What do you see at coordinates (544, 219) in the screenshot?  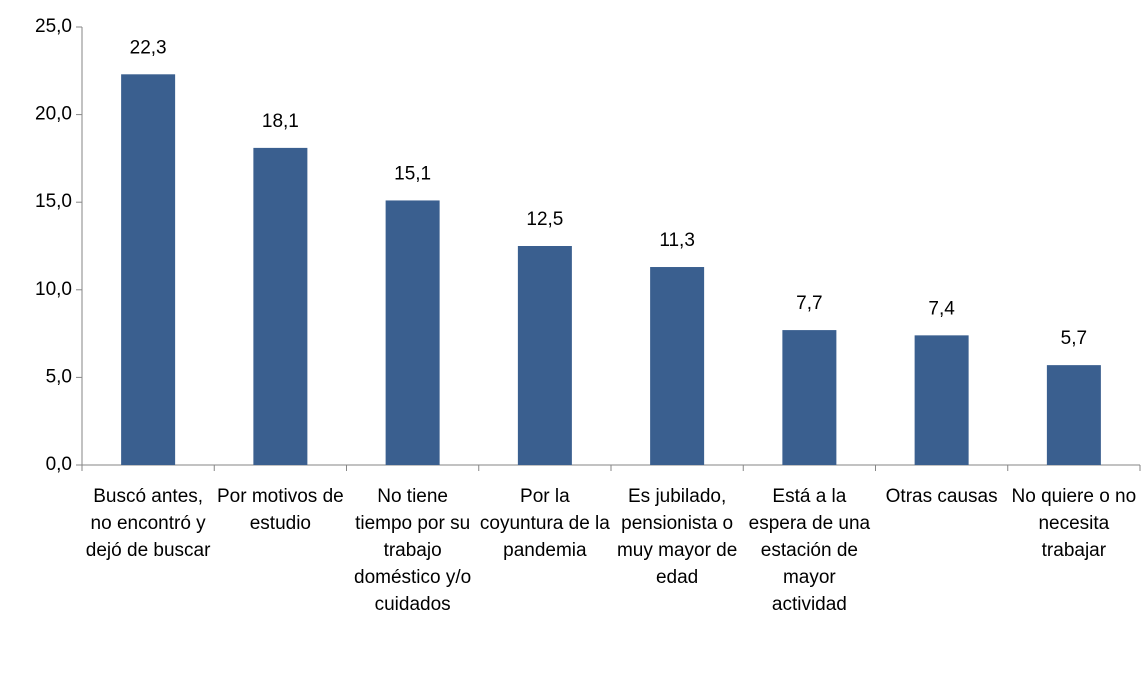 I see `value-label: 12,5` at bounding box center [544, 219].